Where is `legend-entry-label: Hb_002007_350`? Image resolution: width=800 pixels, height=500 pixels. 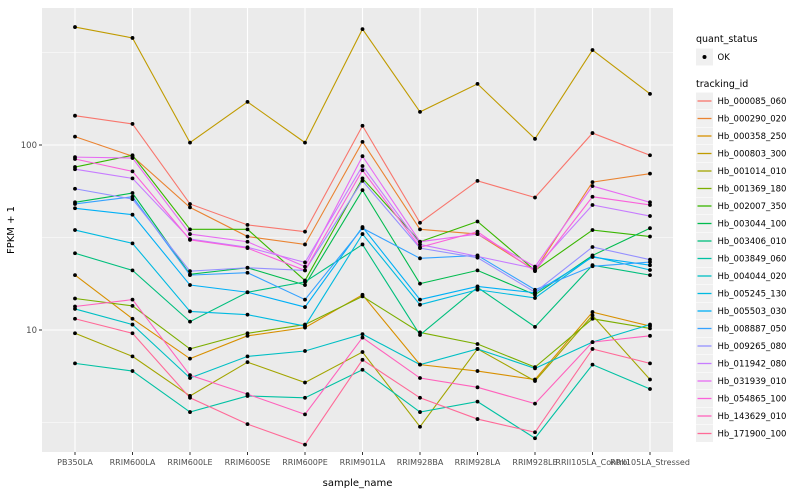 legend-entry-label: Hb_002007_350 is located at coordinates (752, 207).